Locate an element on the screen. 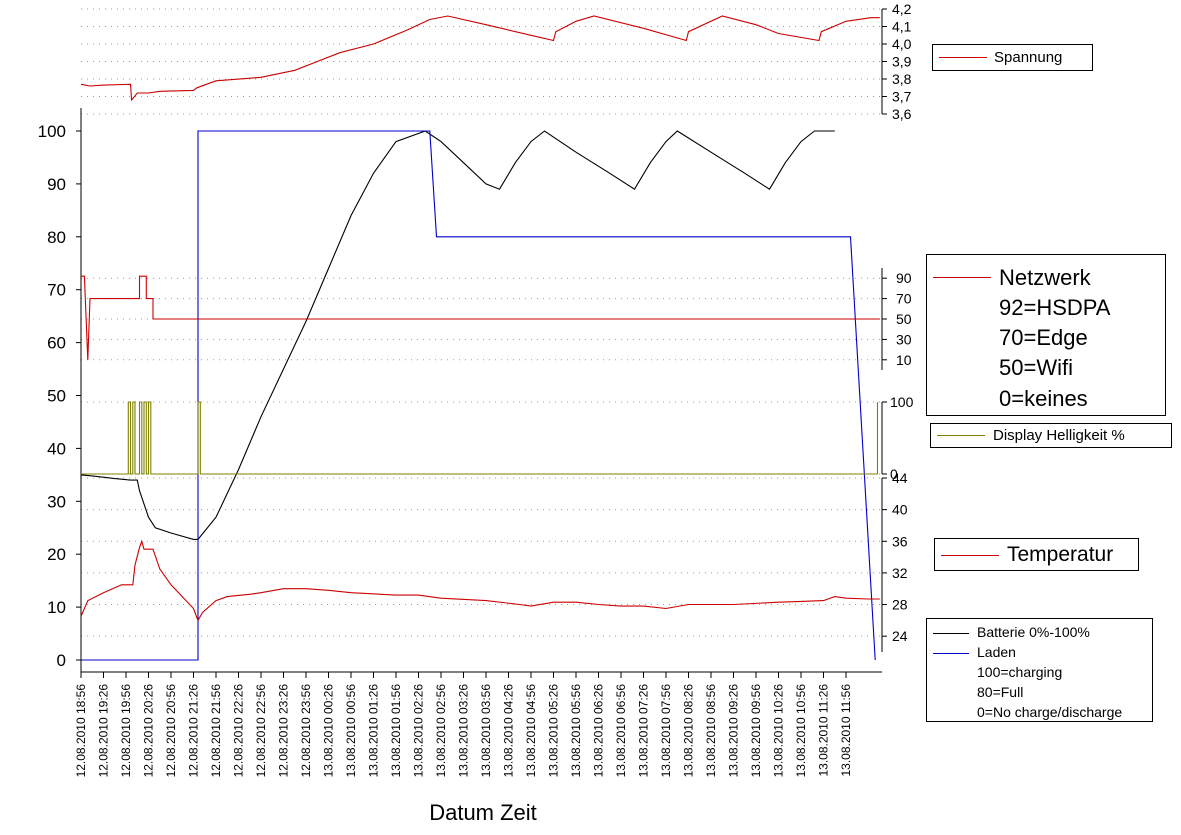 The image size is (1181, 835). x-tick-label: 13.08.2010 07:26 is located at coordinates (644, 731).